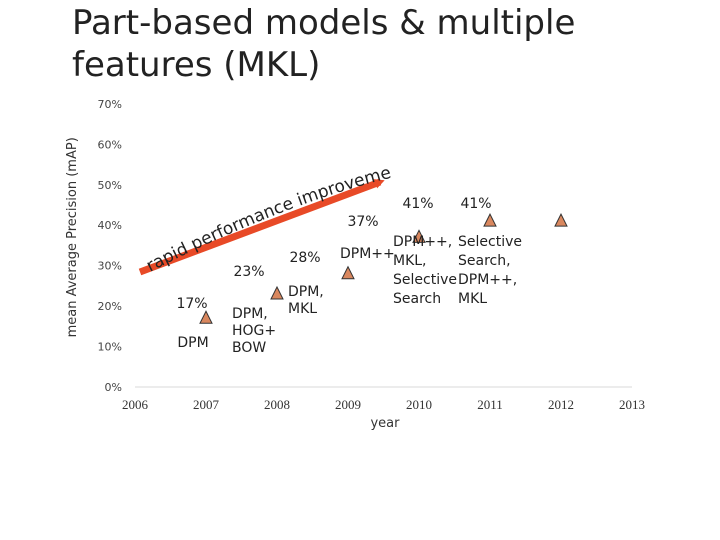 This screenshot has height=540, width=720. Describe the element at coordinates (250, 314) in the screenshot. I see `label-2008-method-line-0: DPM,` at that location.